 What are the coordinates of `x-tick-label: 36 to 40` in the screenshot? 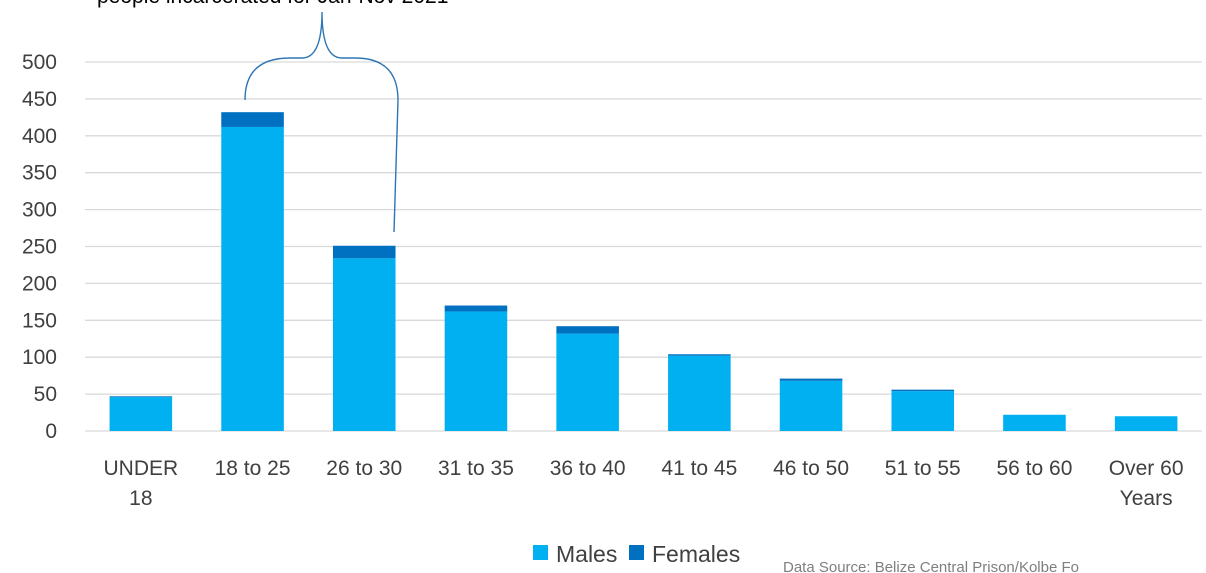 It's located at (588, 468).